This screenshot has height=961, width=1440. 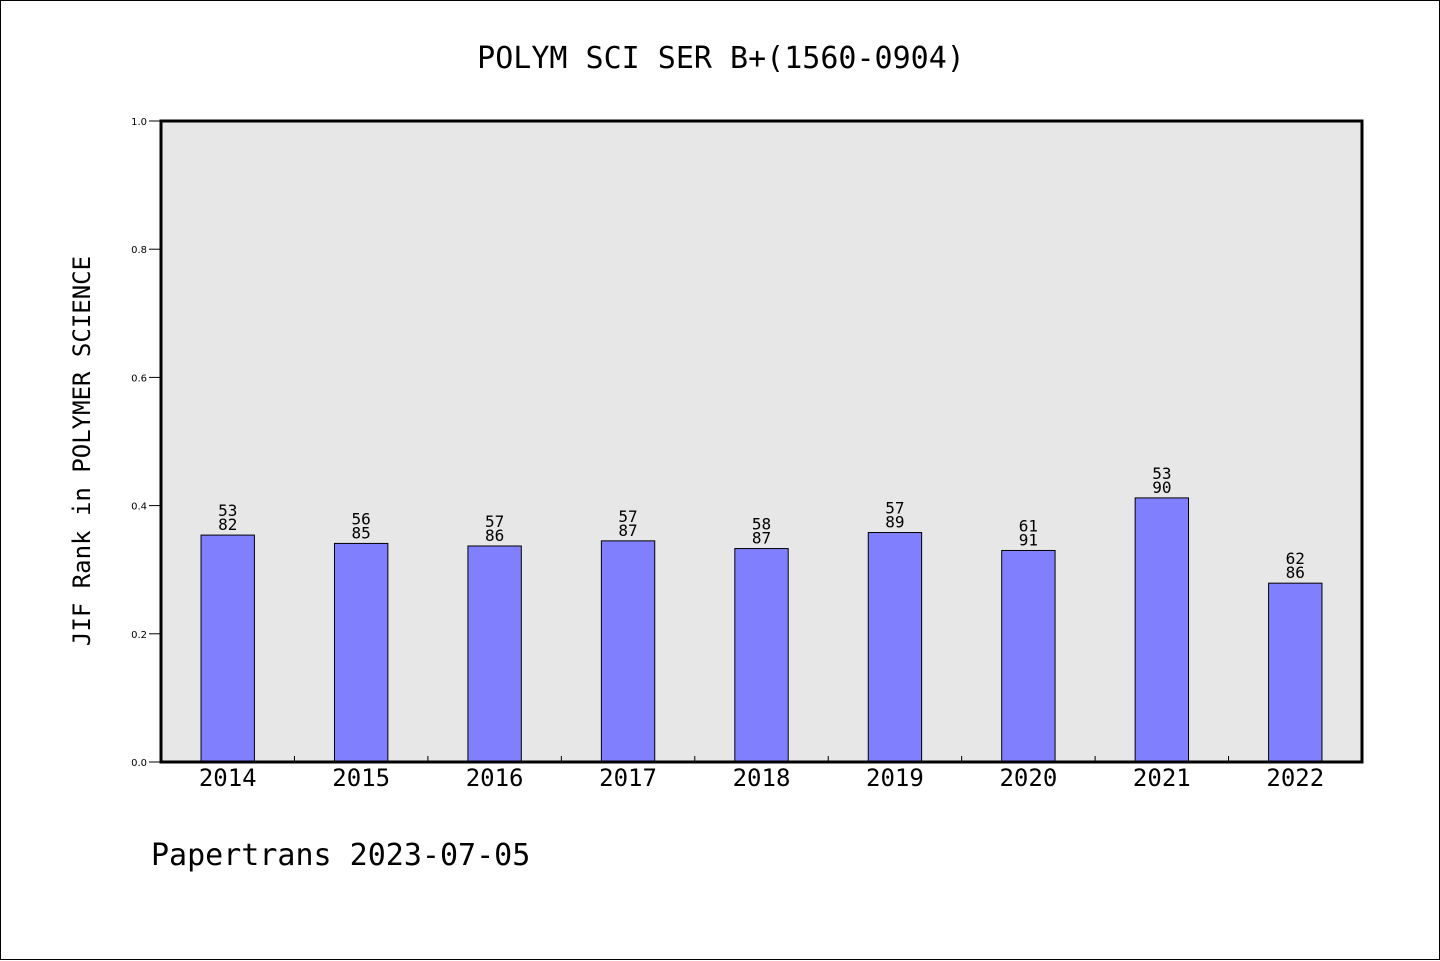 I want to click on bar-2018, so click(x=761, y=655).